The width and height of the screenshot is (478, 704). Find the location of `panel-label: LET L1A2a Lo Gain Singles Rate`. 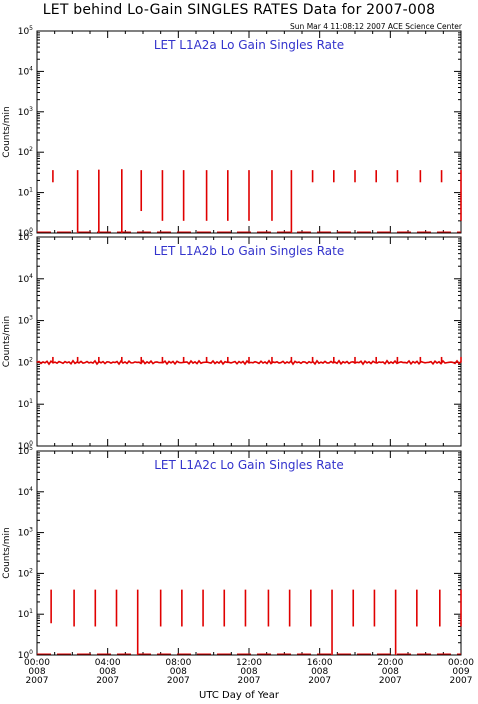

panel-label: LET L1A2a Lo Gain Singles Rate is located at coordinates (249, 45).